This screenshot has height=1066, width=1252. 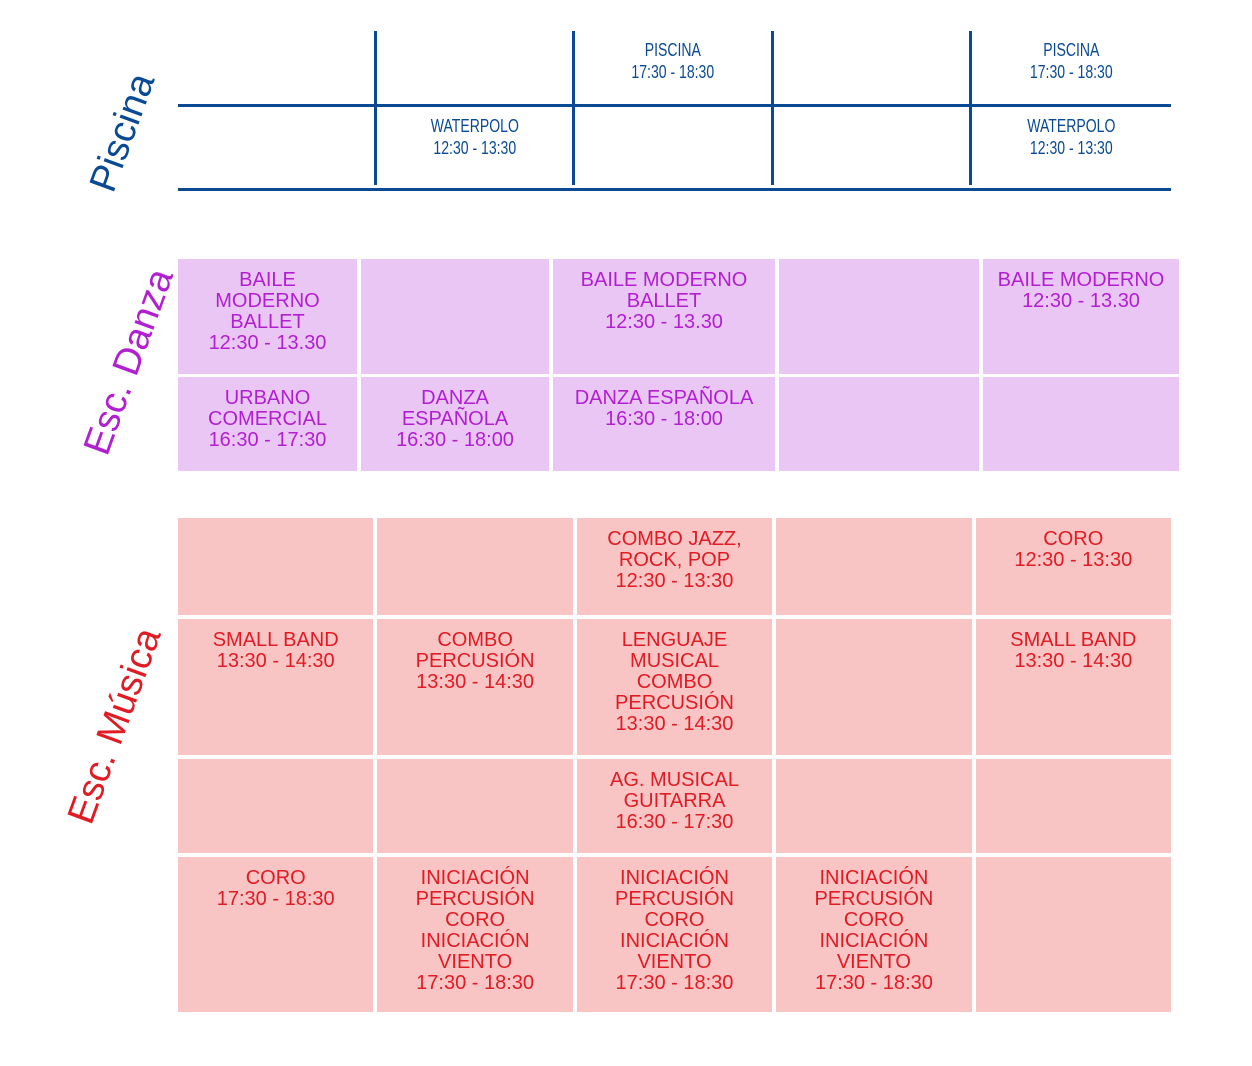 I want to click on musica-cell-r2-c4, so click(x=1073, y=806).